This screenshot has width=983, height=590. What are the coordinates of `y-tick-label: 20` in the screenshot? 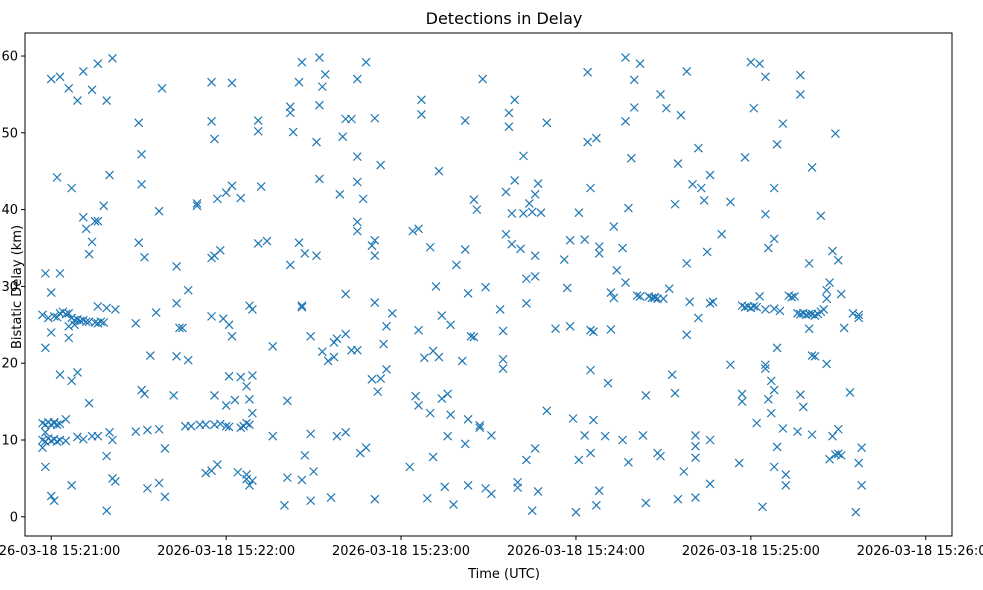 It's located at (9, 364).